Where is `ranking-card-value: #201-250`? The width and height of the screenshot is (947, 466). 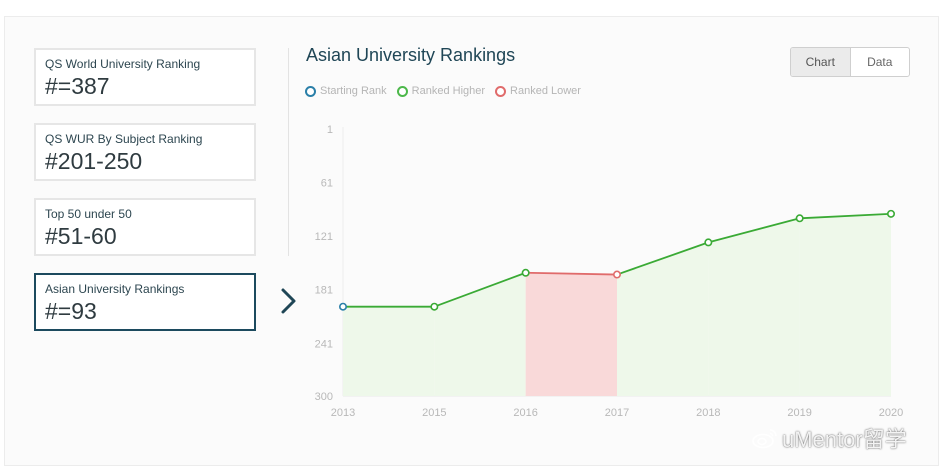 ranking-card-value: #201-250 is located at coordinates (94, 161).